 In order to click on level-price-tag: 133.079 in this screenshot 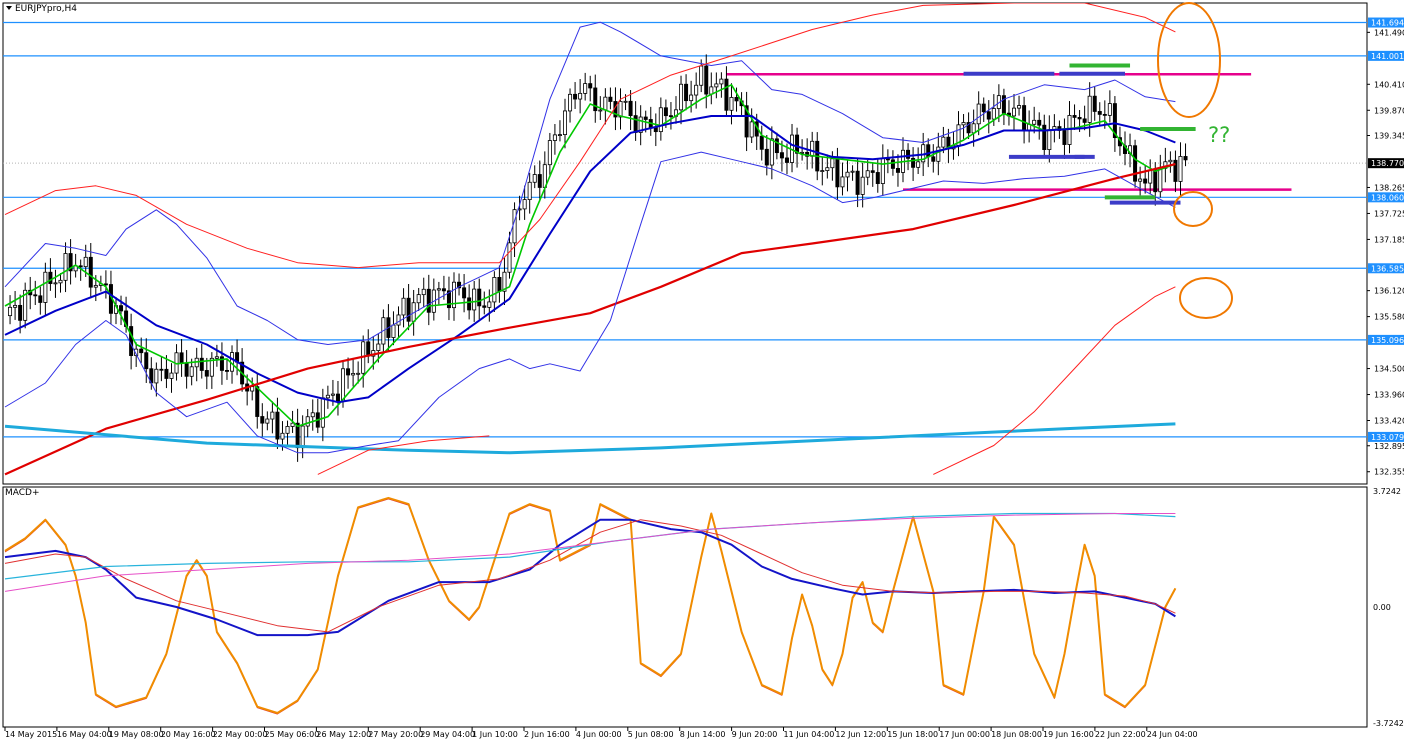, I will do `click(1386, 436)`.